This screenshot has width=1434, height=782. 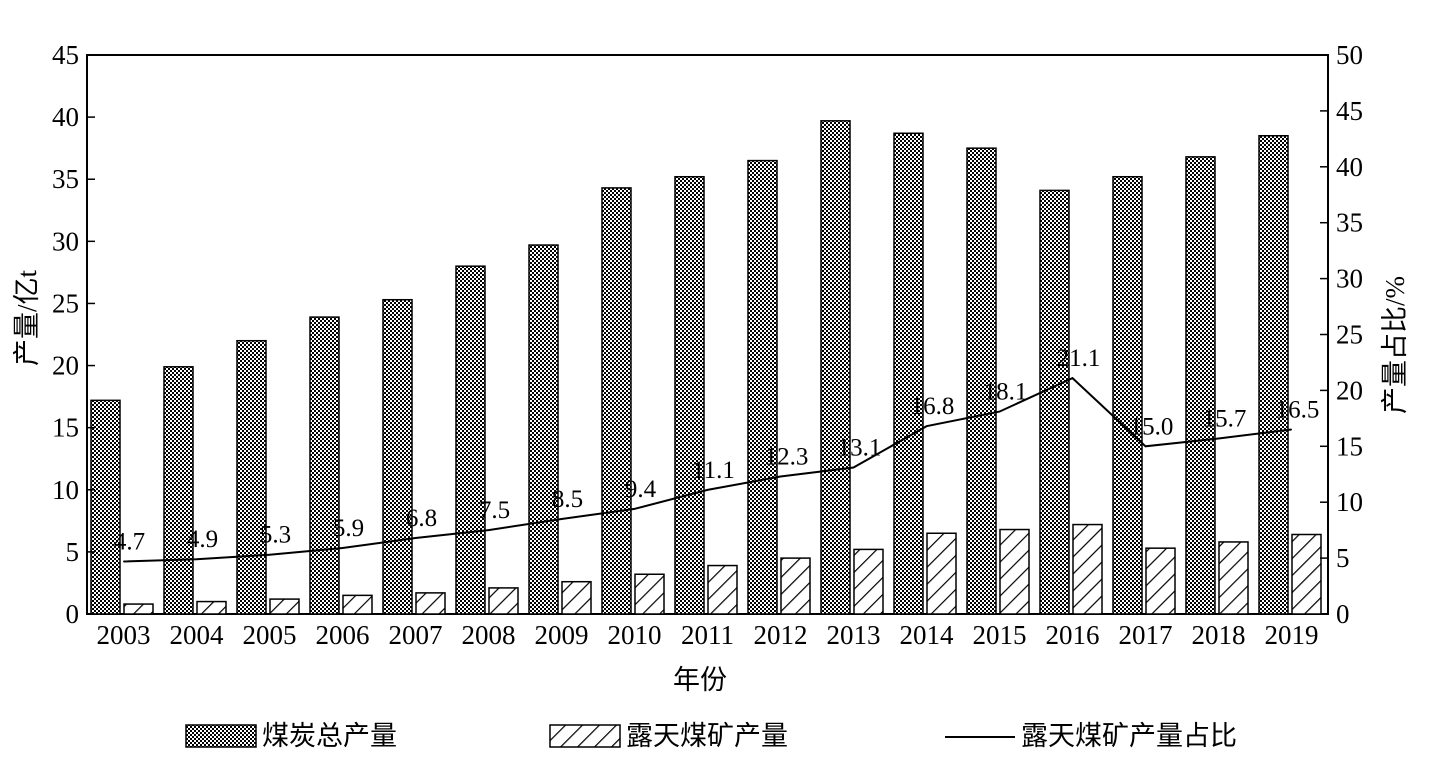 What do you see at coordinates (65, 303) in the screenshot?
I see `left-tick-label: 25` at bounding box center [65, 303].